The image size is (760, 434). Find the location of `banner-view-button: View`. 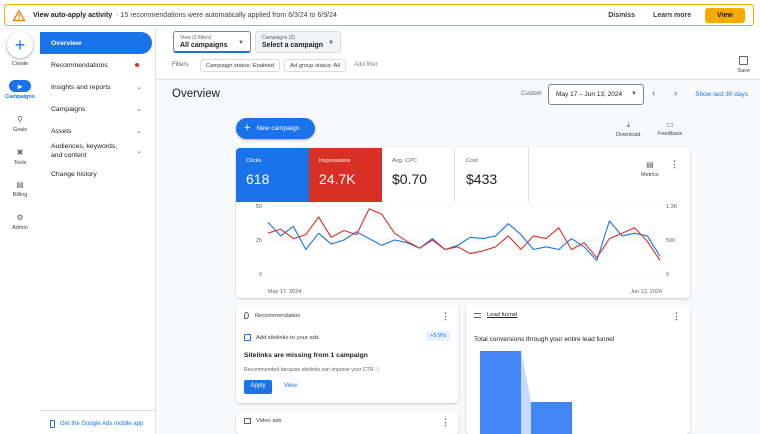

banner-view-button: View is located at coordinates (725, 15).